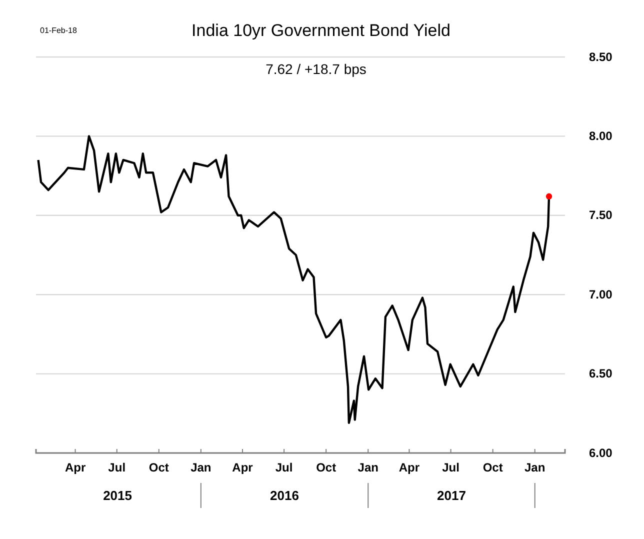 The width and height of the screenshot is (644, 539). Describe the element at coordinates (117, 495) in the screenshot. I see `text: 2015` at that location.